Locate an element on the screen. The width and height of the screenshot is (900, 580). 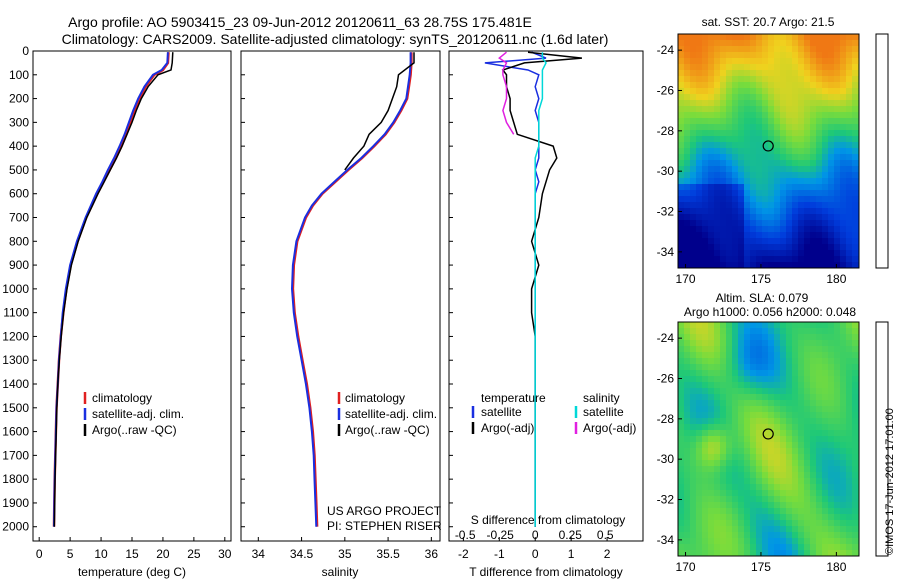
series-line is located at coordinates (111, 289).